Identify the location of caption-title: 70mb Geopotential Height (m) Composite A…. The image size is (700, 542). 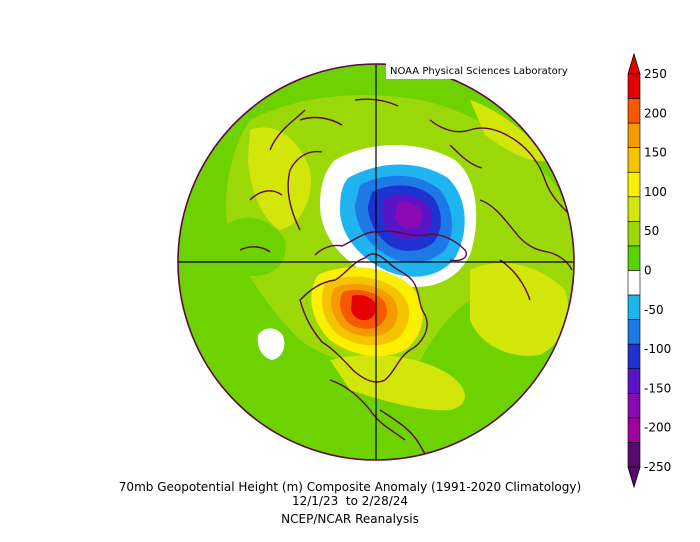
(350, 487).